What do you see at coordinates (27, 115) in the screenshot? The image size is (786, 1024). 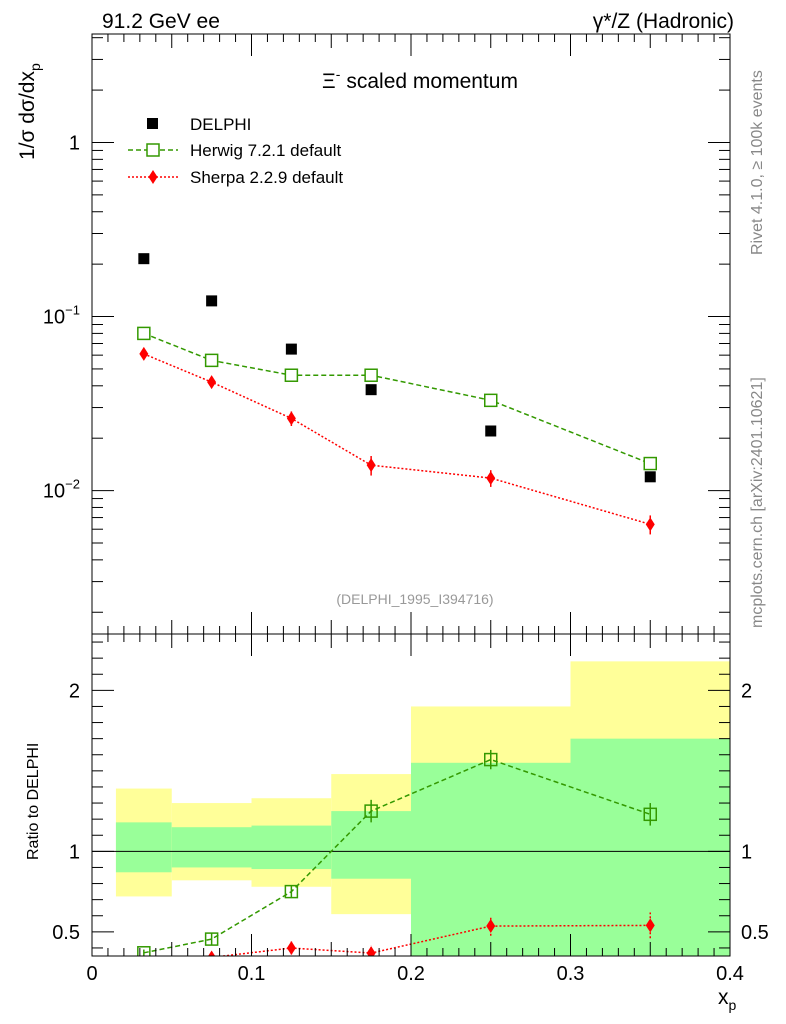 I see `main-y-label-prefix: 1/σ dσ/dx` at bounding box center [27, 115].